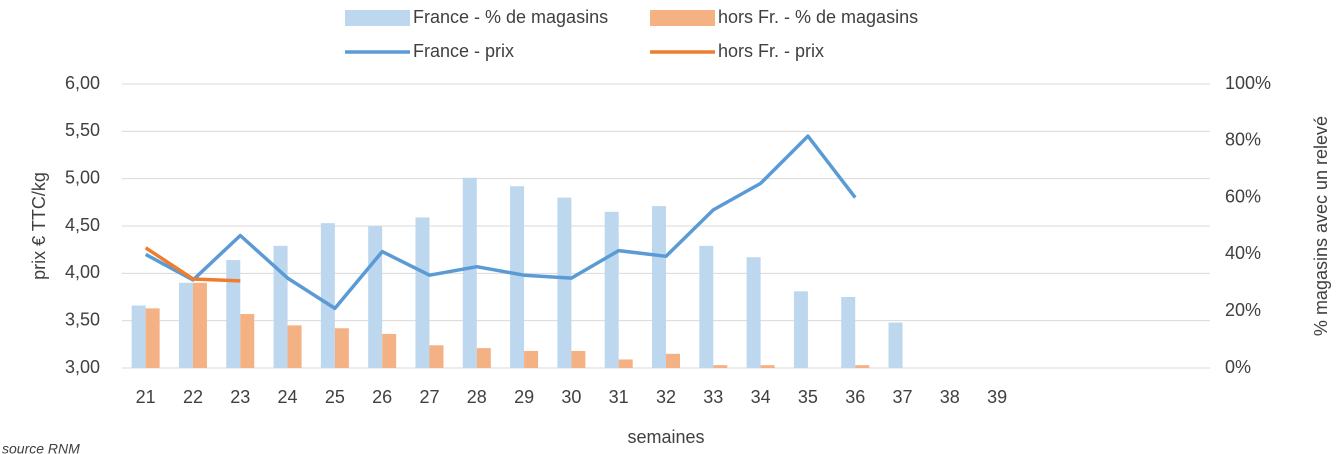 This screenshot has width=1341, height=454. What do you see at coordinates (808, 397) in the screenshot?
I see `x-tick-label: 35` at bounding box center [808, 397].